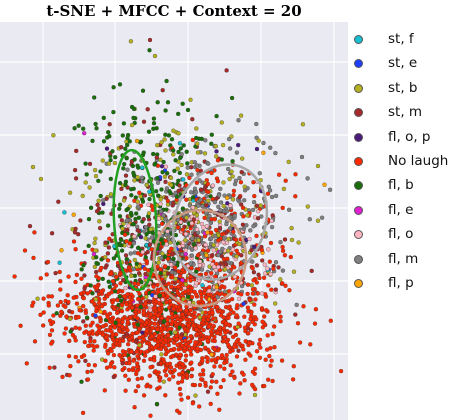 The image size is (457, 420). What do you see at coordinates (401, 185) in the screenshot?
I see `legend-label: fl, b` at bounding box center [401, 185].